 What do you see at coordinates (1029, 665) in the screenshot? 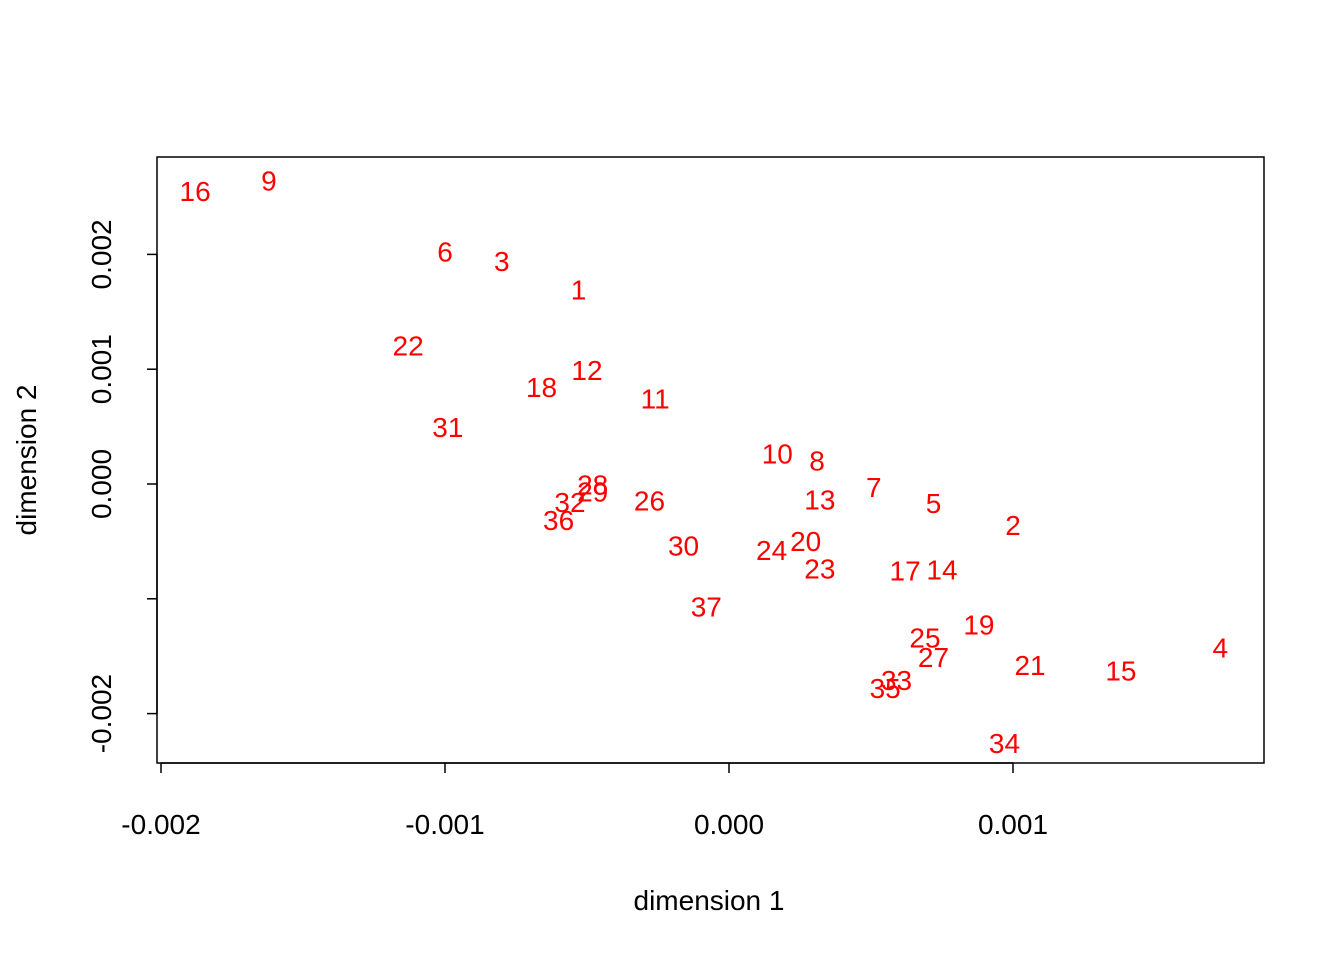
I see `point-label-21: 21` at bounding box center [1029, 665].